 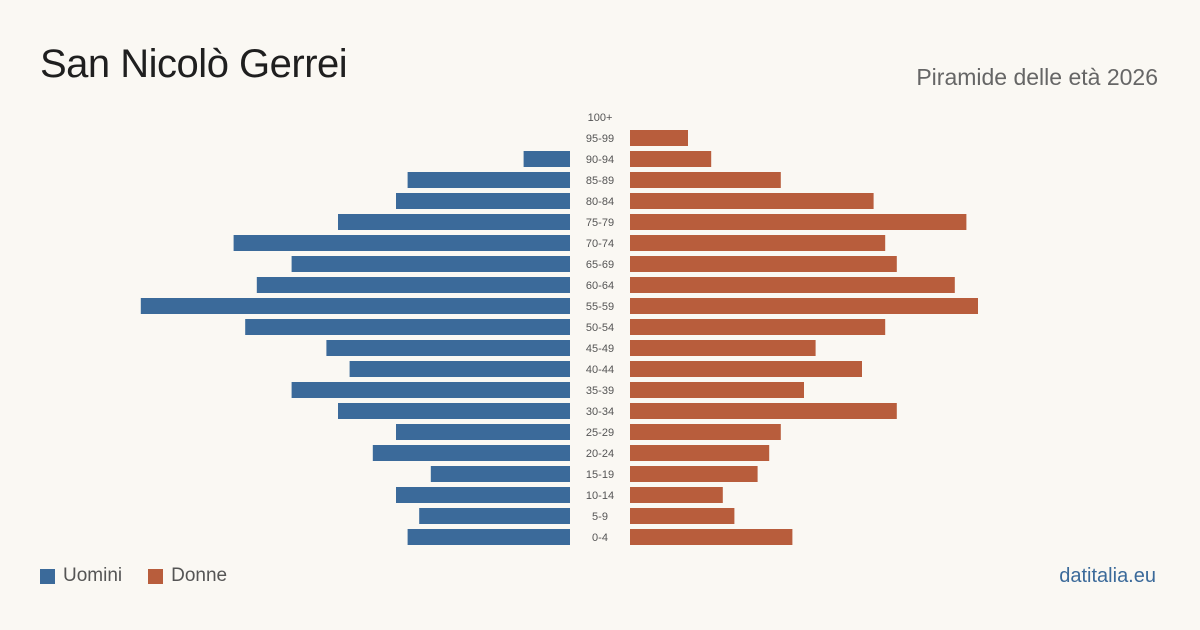 I want to click on legend-item-men: Uomini, so click(x=81, y=576).